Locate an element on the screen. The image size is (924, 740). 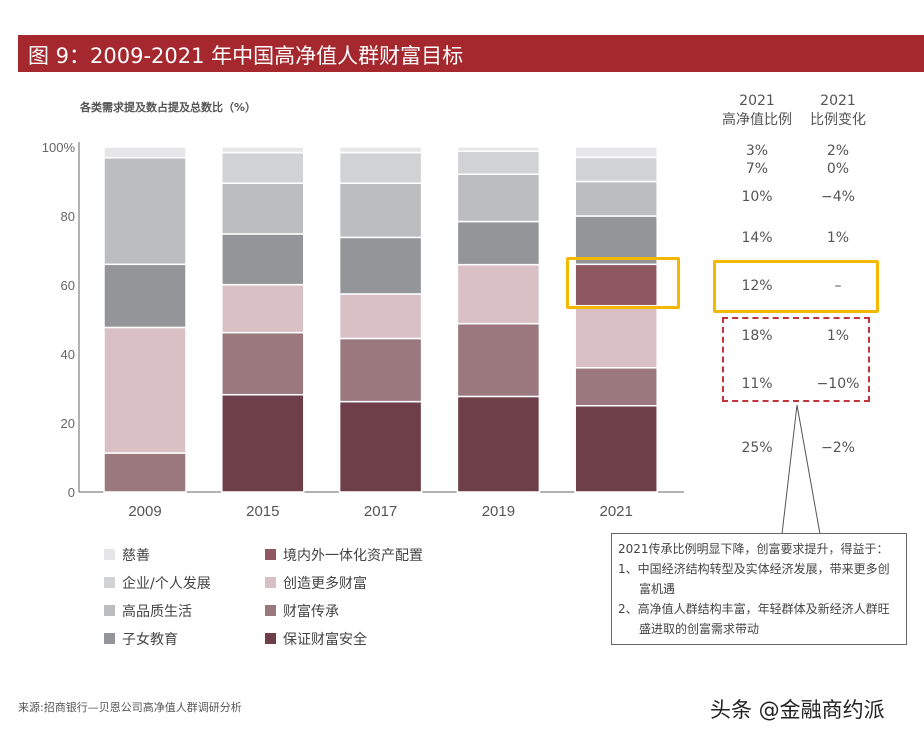
table-cell-change: 0% is located at coordinates (838, 169).